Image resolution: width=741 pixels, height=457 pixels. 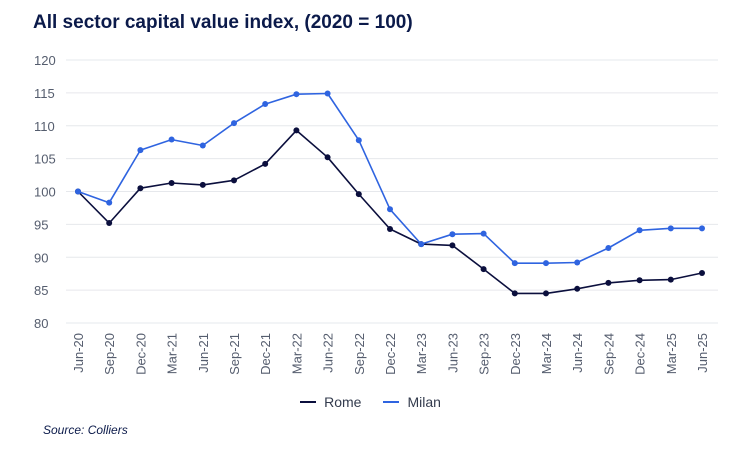 I want to click on x-tick-label: Jun-21, so click(x=203, y=353).